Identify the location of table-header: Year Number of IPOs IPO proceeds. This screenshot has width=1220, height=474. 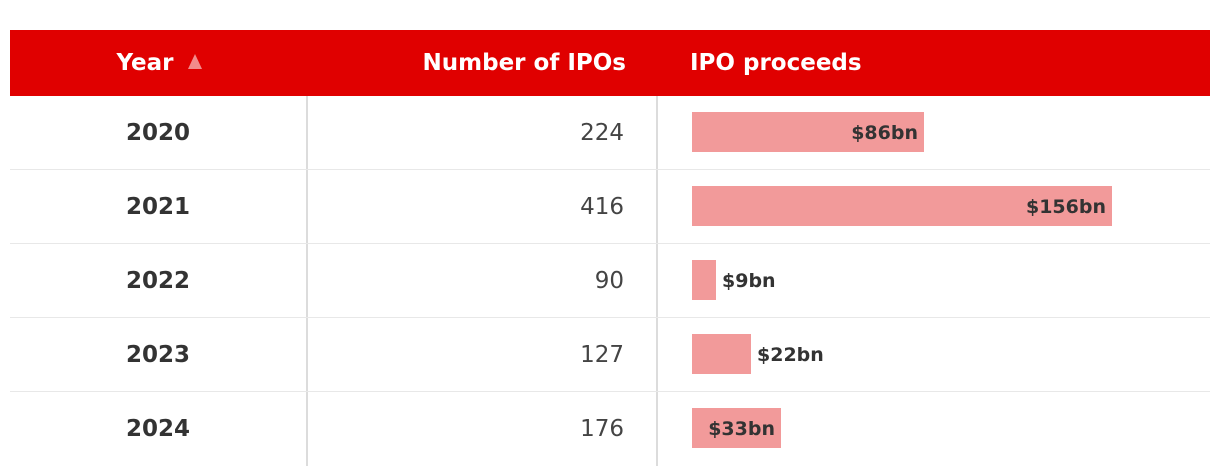
(610, 63).